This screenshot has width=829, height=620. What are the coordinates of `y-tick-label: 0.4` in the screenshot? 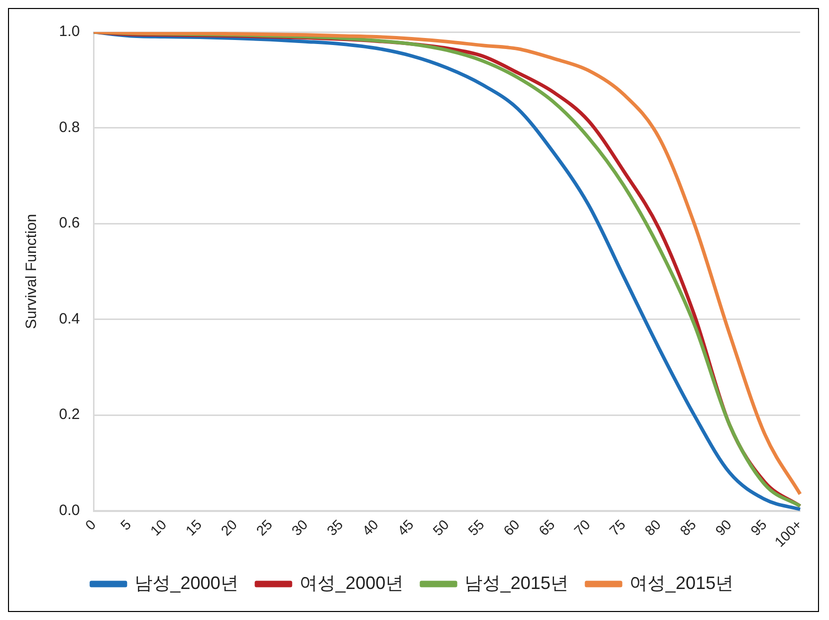 It's located at (69, 319).